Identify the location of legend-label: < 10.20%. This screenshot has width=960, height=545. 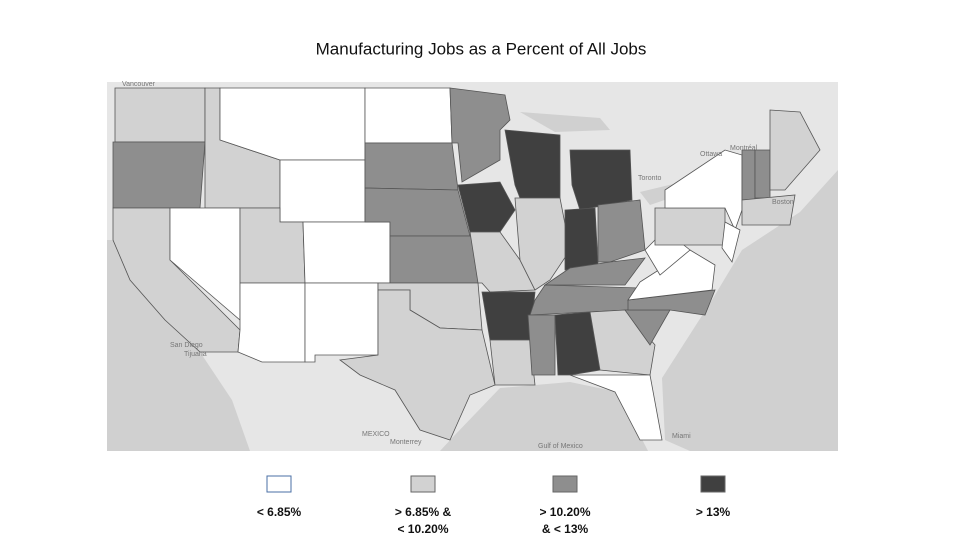
(422, 529).